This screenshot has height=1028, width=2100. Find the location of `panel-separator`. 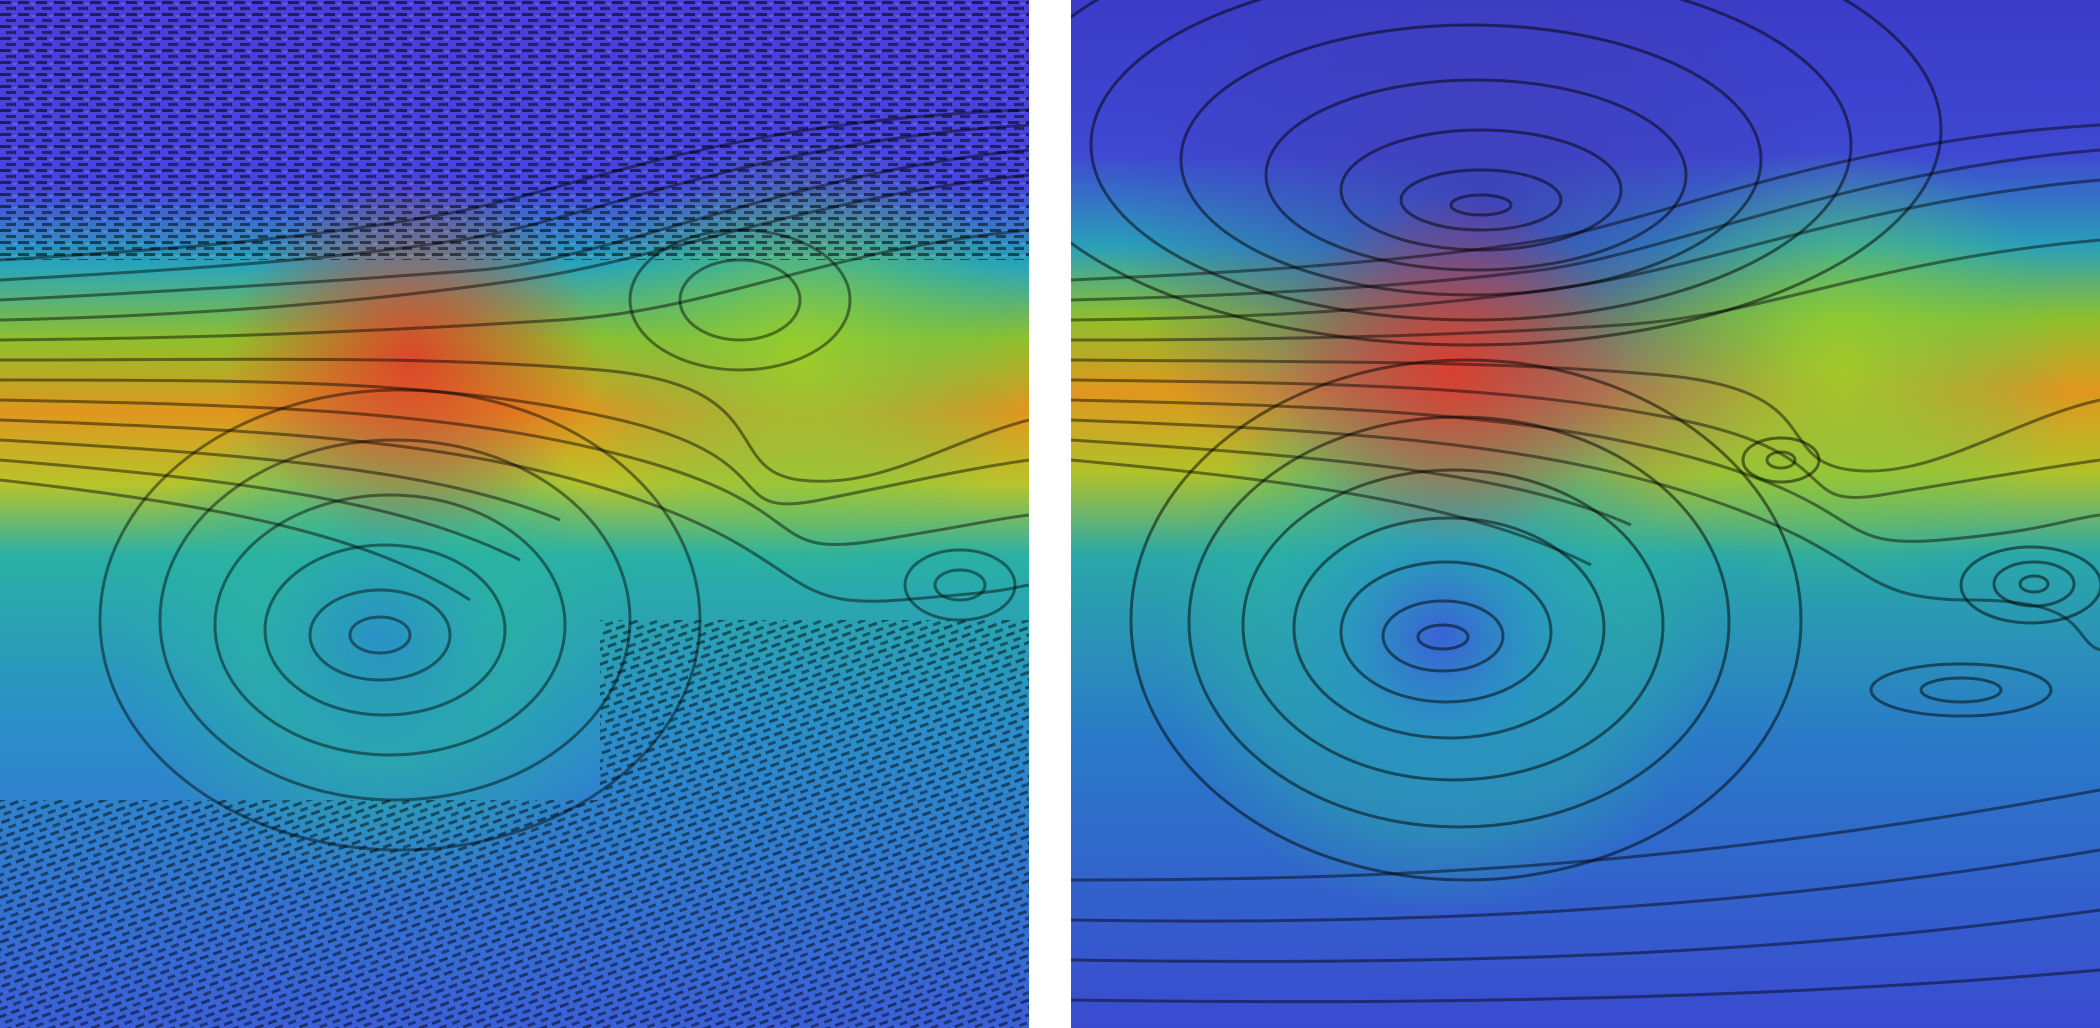

panel-separator is located at coordinates (1050, 514).